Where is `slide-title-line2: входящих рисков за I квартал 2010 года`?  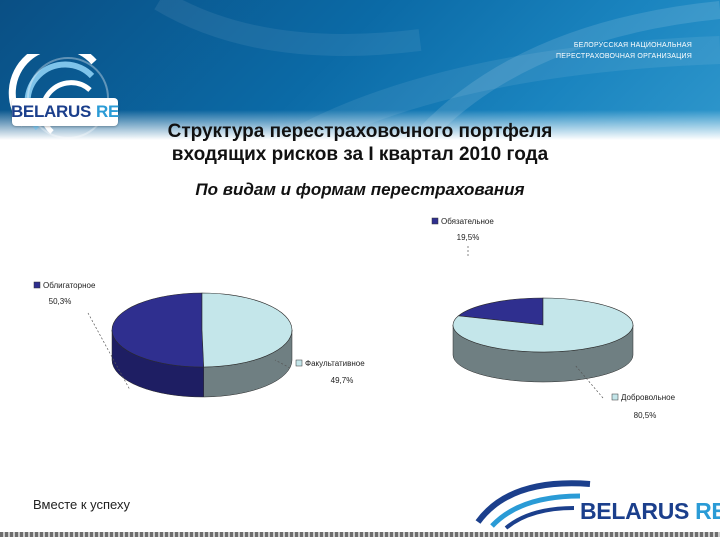 slide-title-line2: входящих рисков за I квартал 2010 года is located at coordinates (360, 154).